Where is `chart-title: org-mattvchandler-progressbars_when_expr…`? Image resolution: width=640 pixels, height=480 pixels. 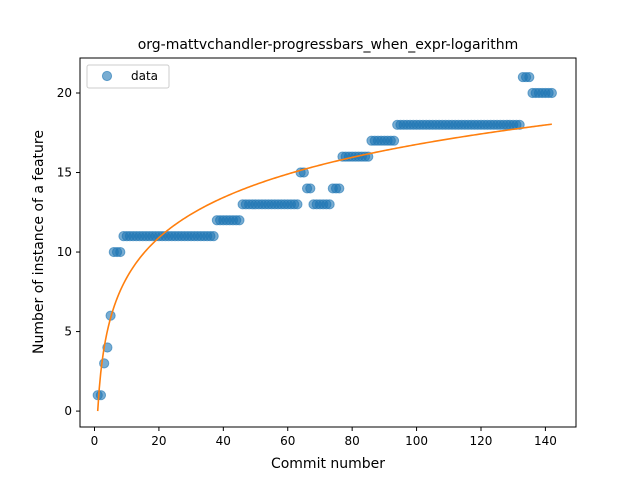 chart-title: org-mattvchandler-progressbars_when_expr… is located at coordinates (328, 45).